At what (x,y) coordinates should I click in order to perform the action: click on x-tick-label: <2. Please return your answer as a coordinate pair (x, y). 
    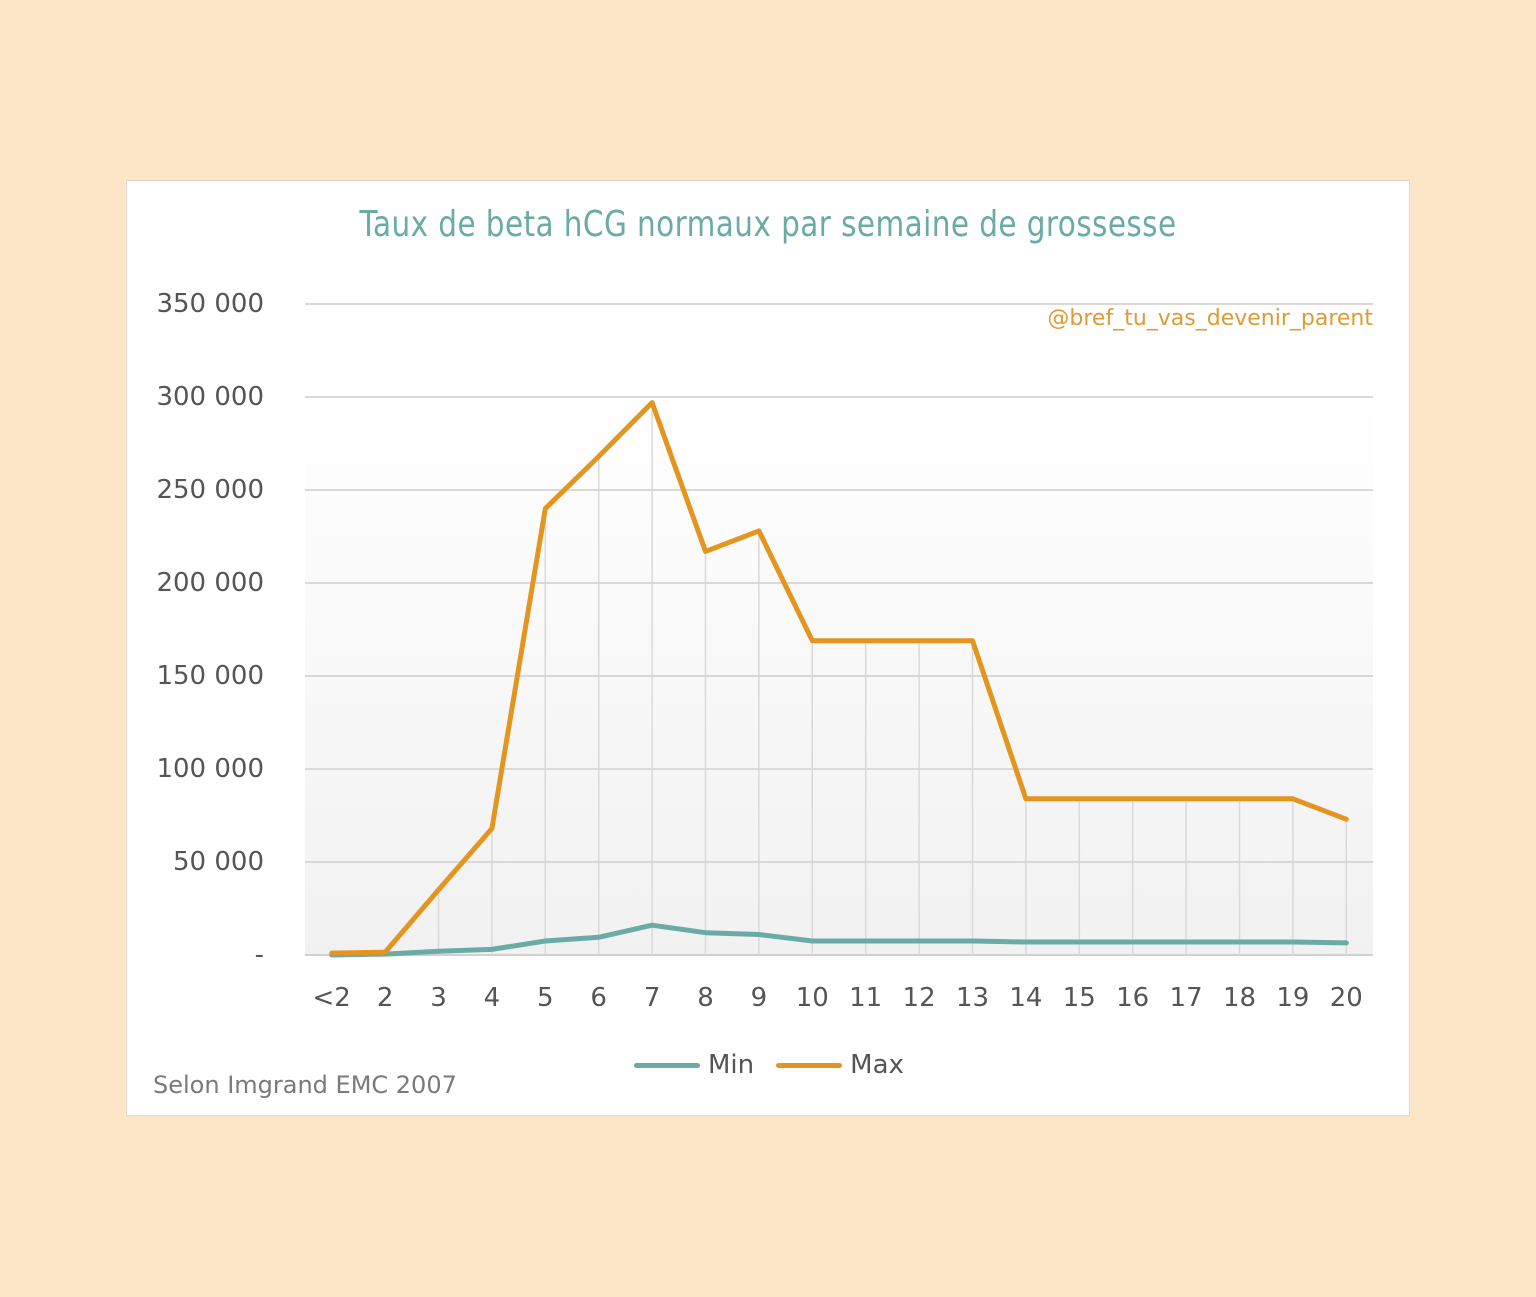
    Looking at the image, I should click on (331, 998).